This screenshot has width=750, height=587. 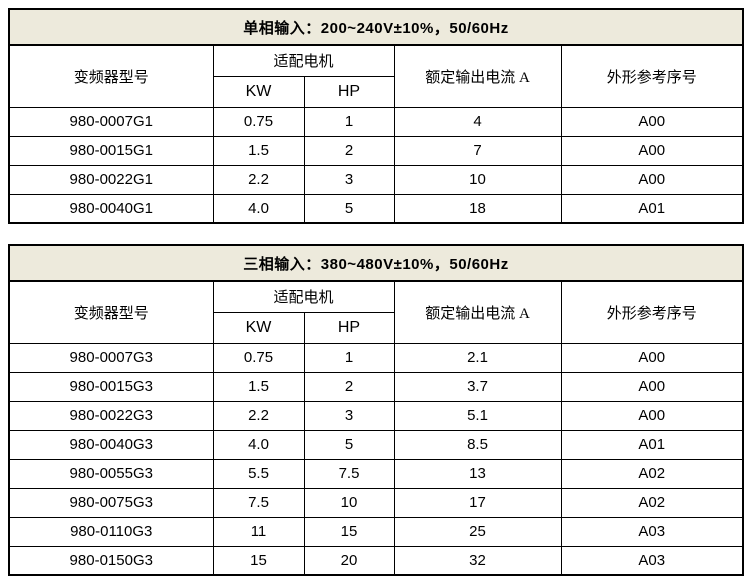 I want to click on table-row: 980-0022G1 2.2 3 10 A00, so click(x=376, y=179).